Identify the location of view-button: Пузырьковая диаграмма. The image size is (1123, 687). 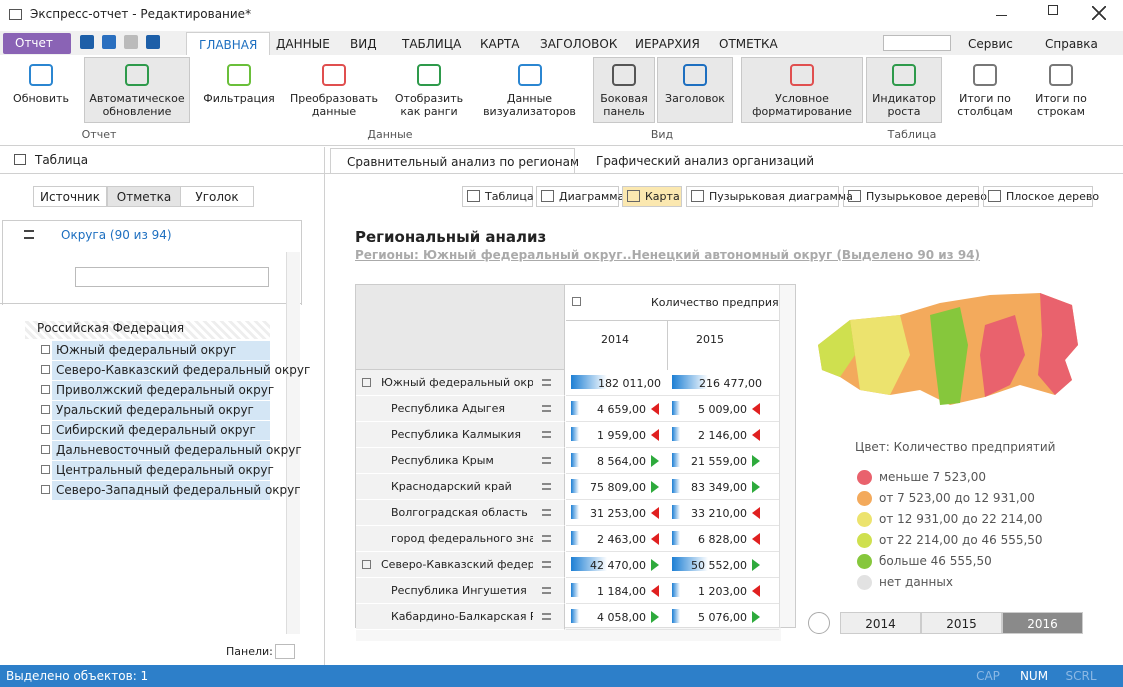
(769, 196).